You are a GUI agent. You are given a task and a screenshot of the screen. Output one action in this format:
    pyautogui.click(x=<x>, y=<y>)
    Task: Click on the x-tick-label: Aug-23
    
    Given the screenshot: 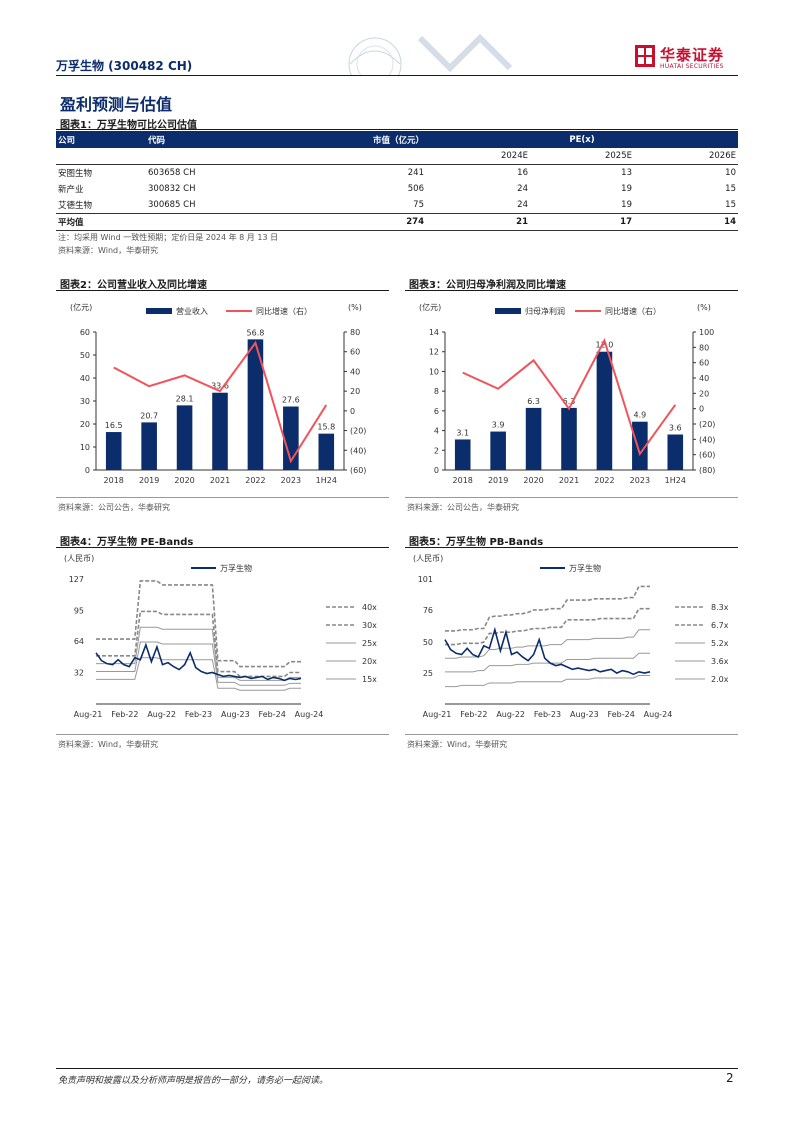 What is the action you would take?
    pyautogui.click(x=235, y=714)
    